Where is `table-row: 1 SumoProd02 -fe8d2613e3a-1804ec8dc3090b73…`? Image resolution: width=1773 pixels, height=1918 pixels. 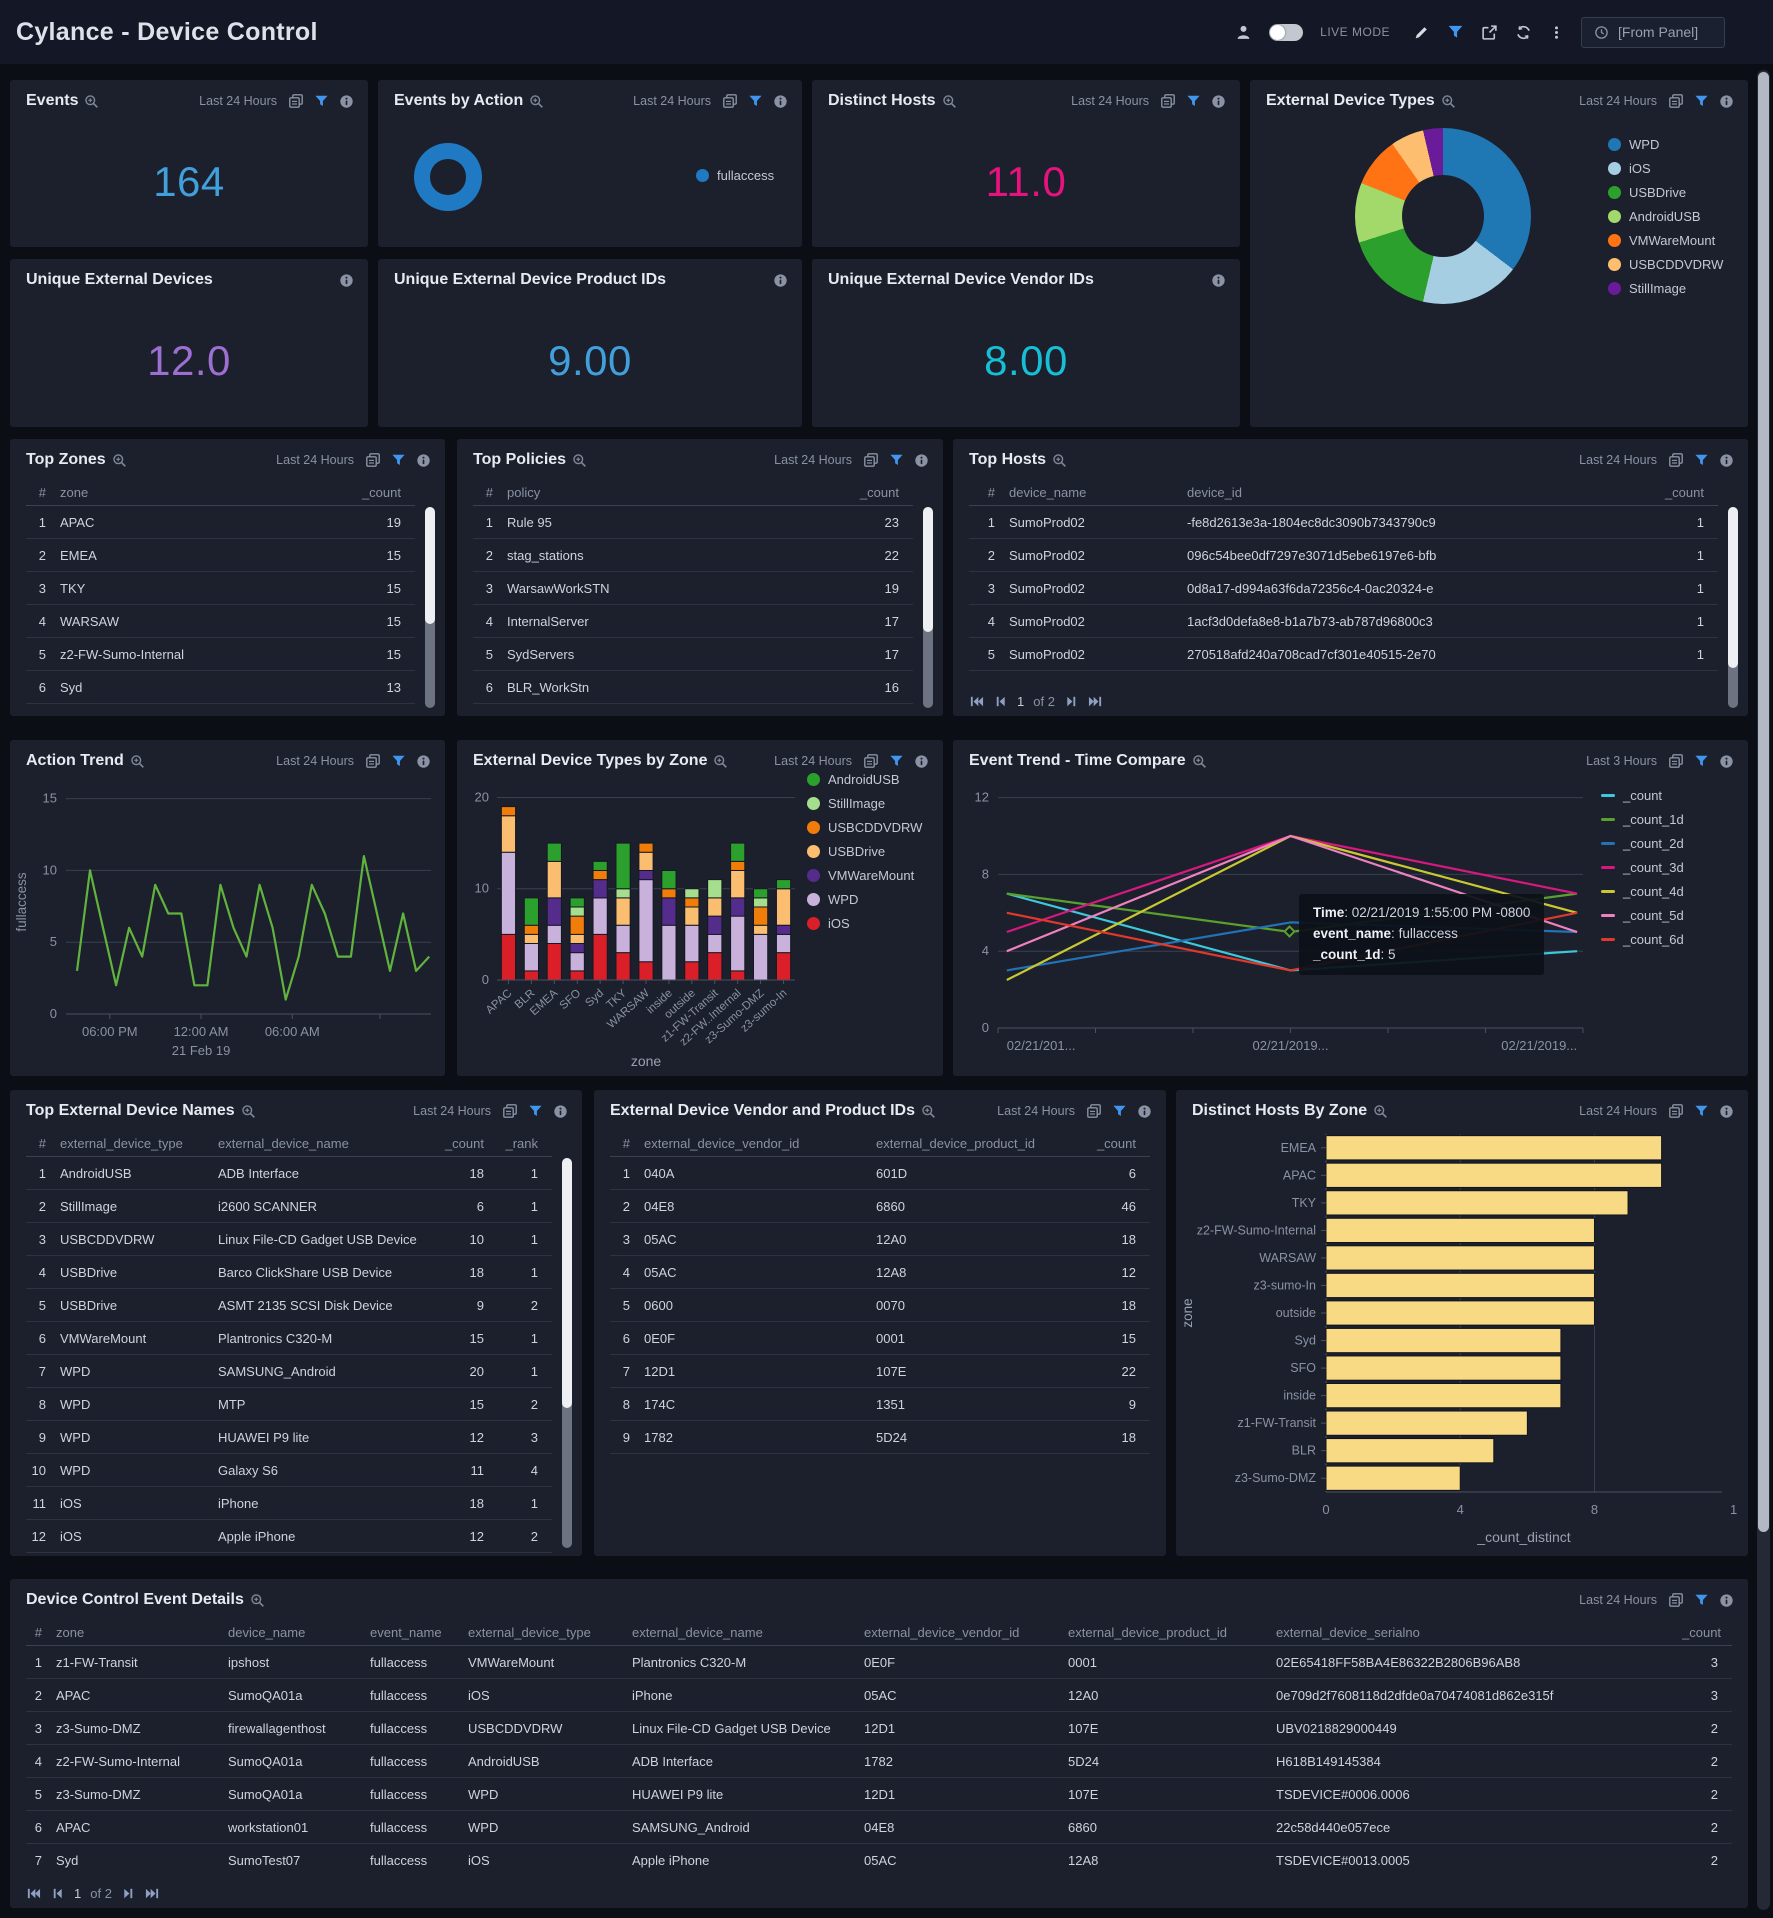
table-row: 1 SumoProd02 -fe8d2613e3a-1804ec8dc3090b73… is located at coordinates (1343, 522).